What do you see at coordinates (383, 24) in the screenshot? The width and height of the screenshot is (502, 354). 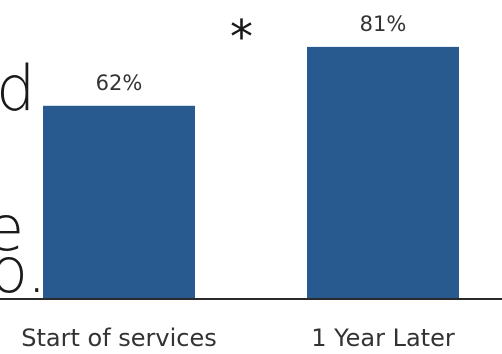 I see `data-label-2: 81%` at bounding box center [383, 24].